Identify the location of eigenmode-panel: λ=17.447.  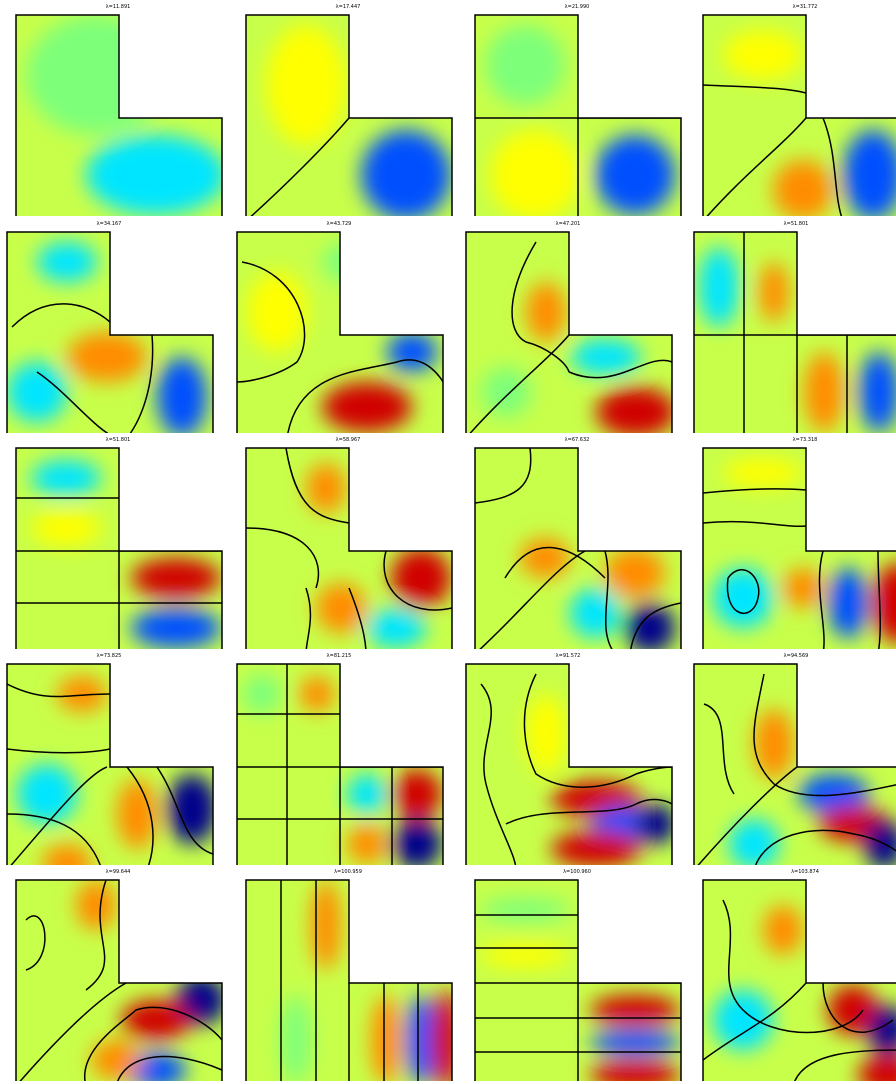
(357, 108).